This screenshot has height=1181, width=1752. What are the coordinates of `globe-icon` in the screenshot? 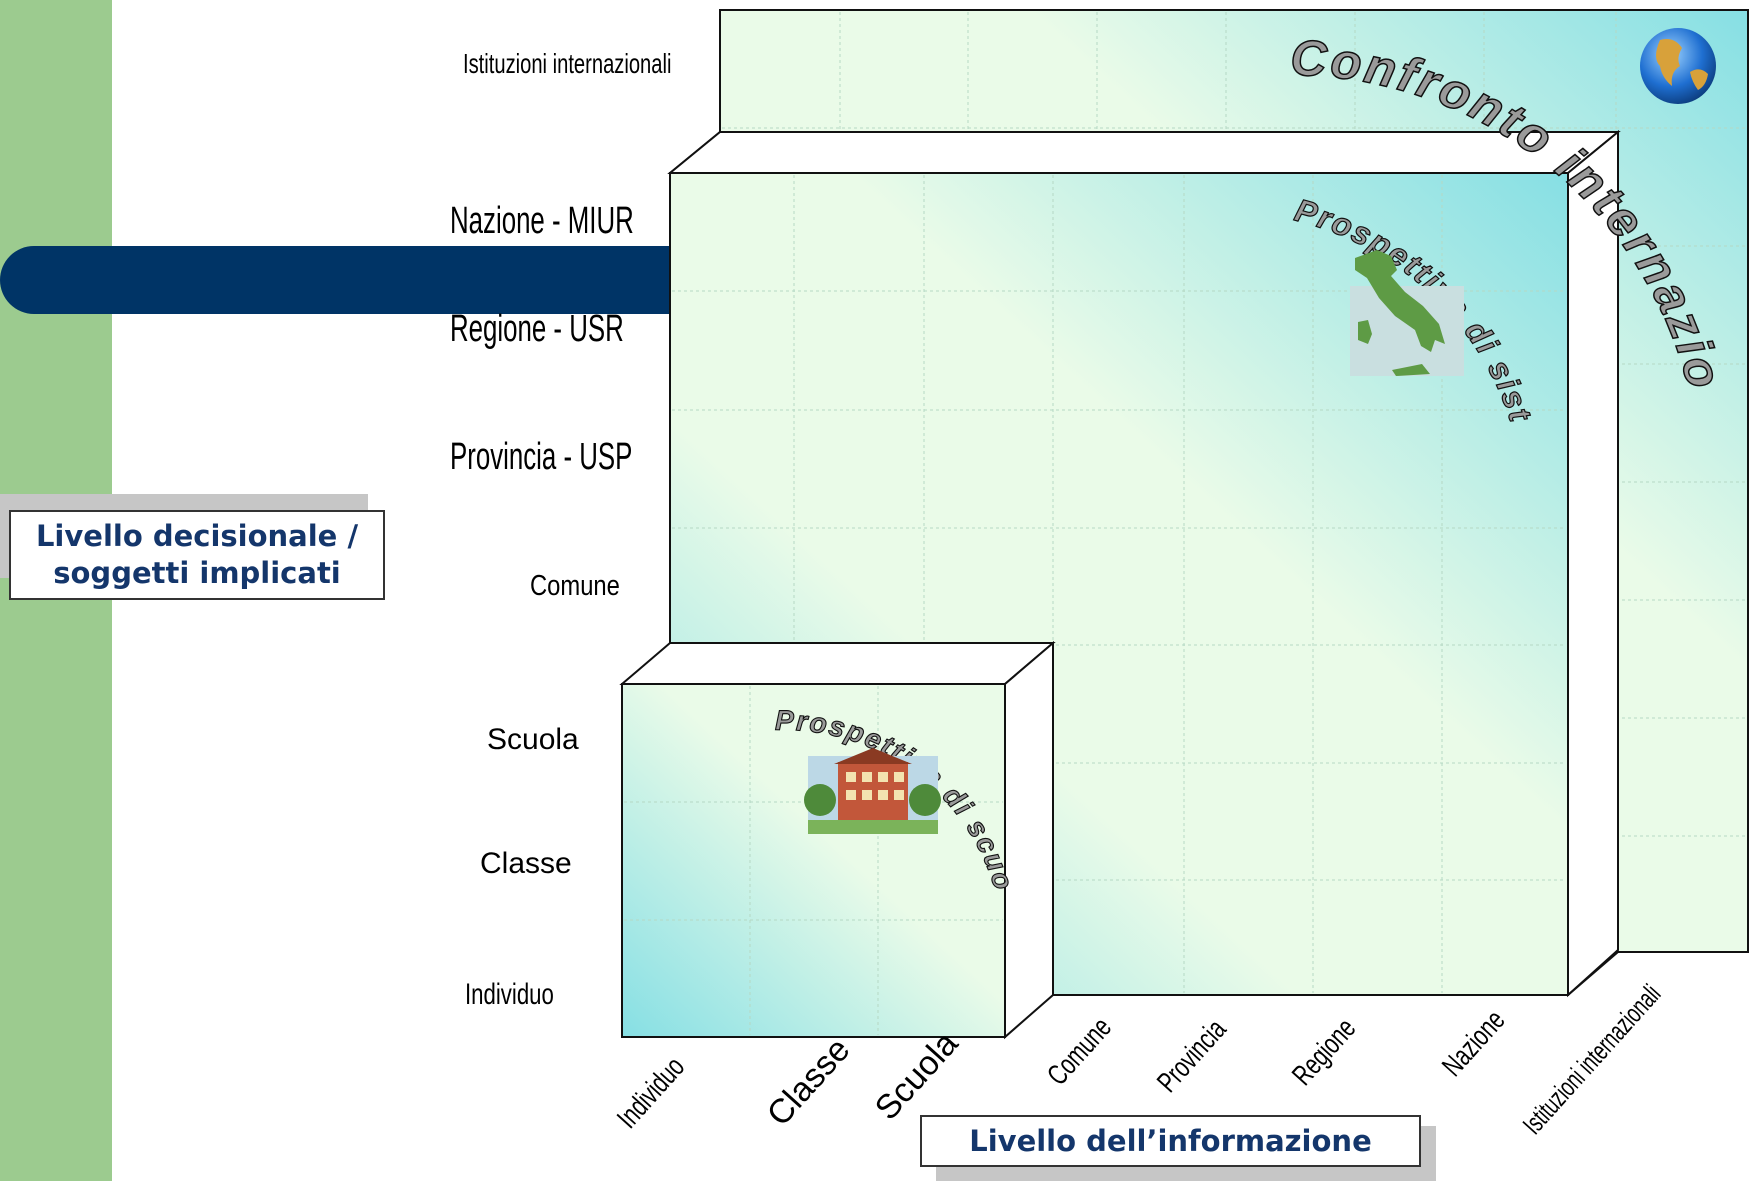 It's located at (1678, 66).